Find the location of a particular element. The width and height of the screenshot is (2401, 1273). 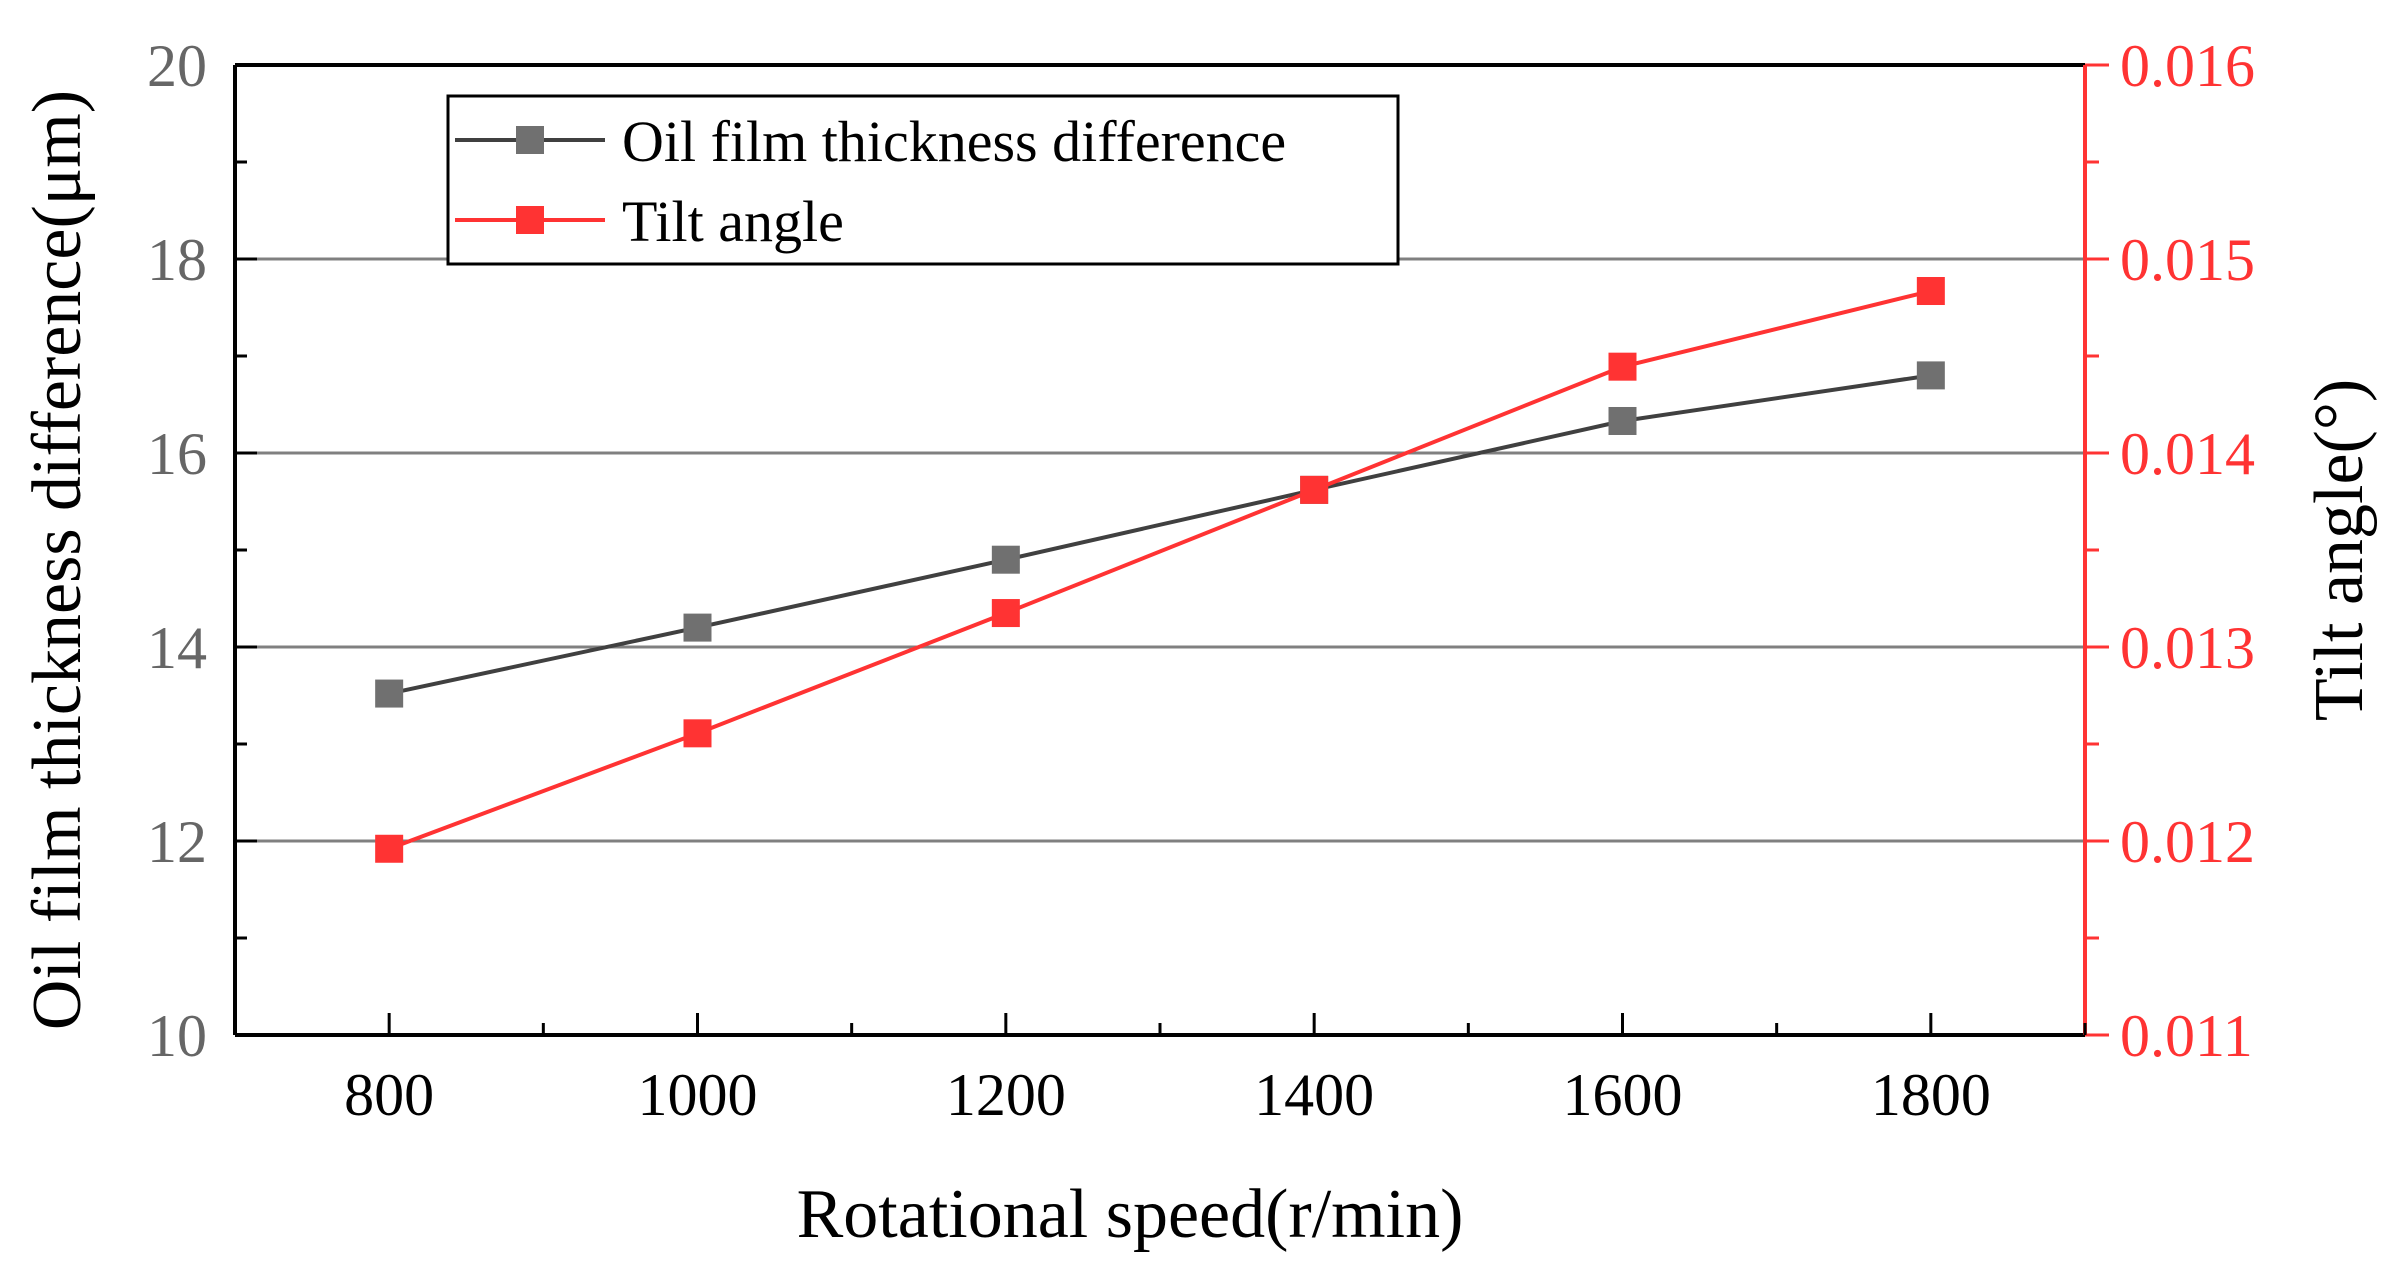

x-tick-label: 1000 is located at coordinates (698, 1095).